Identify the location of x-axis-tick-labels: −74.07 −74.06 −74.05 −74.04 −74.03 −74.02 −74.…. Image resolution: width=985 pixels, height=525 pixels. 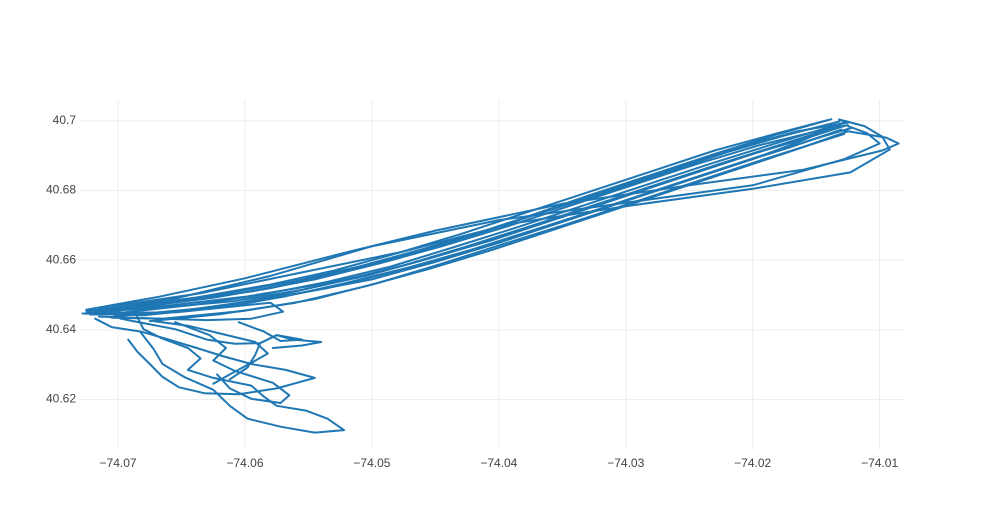
(499, 463).